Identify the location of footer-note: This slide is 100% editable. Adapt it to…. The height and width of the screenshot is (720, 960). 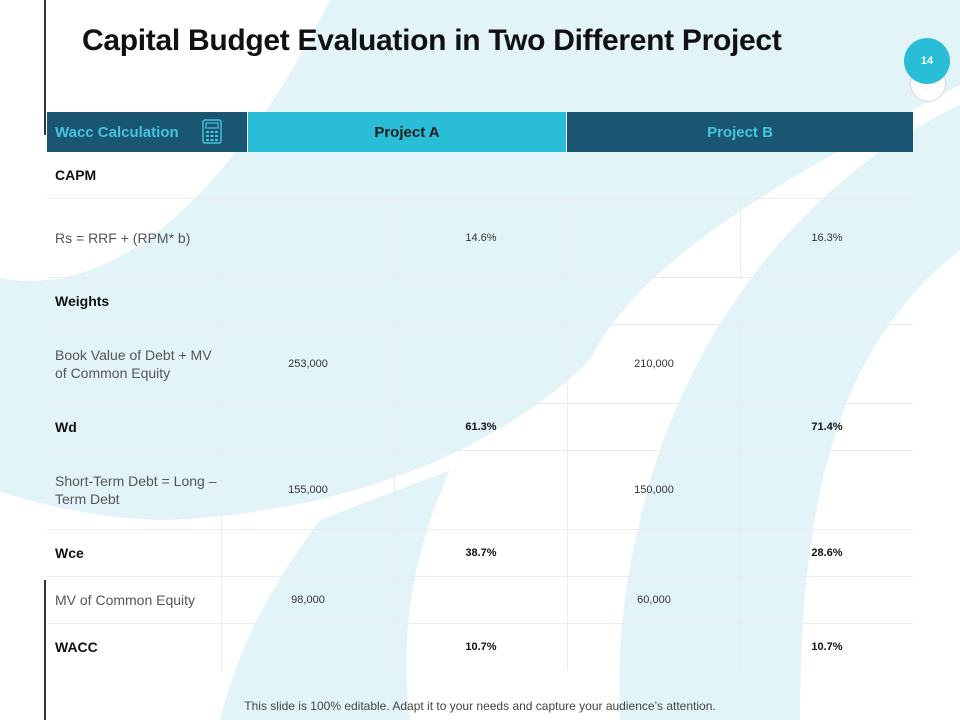
(480, 706).